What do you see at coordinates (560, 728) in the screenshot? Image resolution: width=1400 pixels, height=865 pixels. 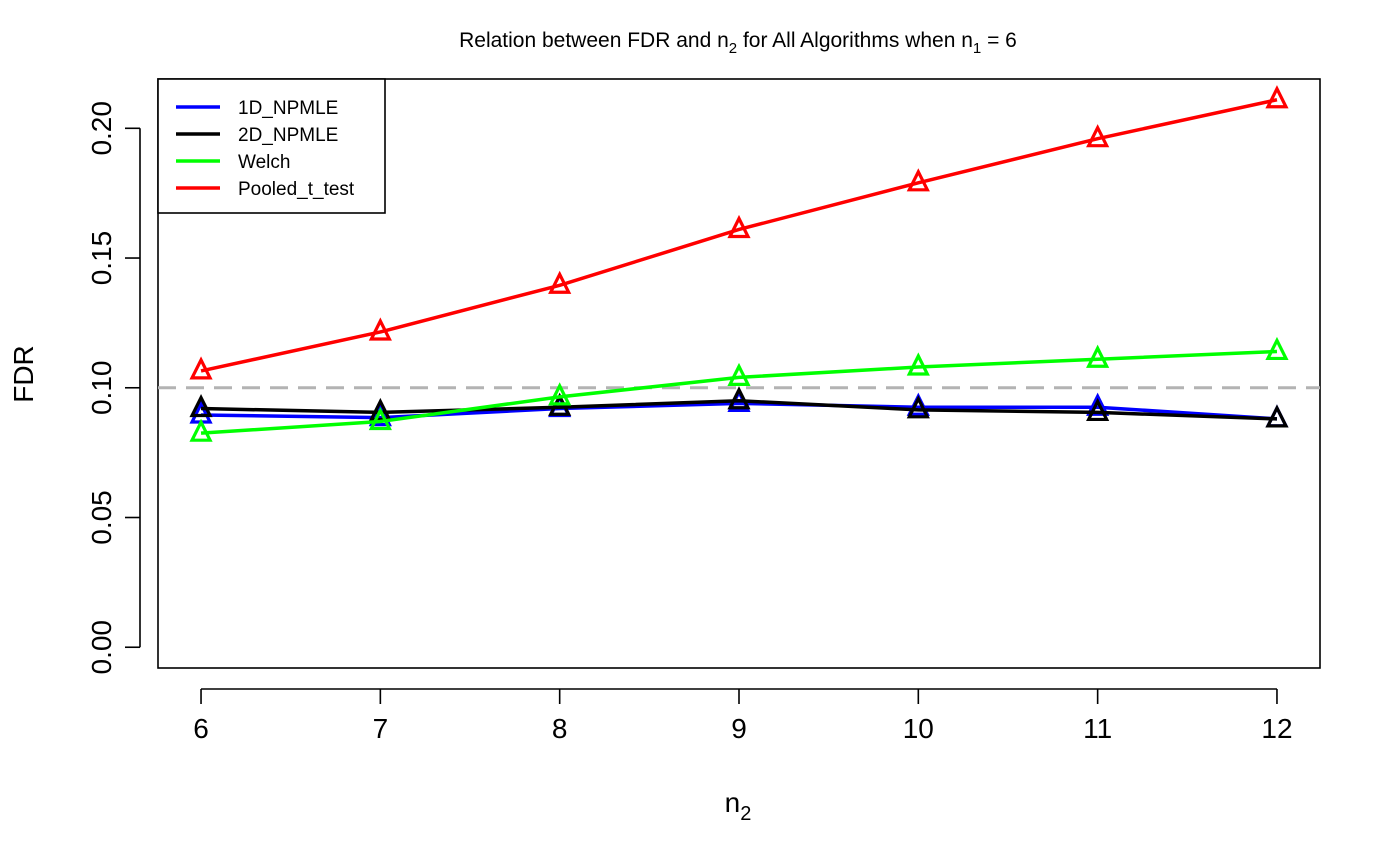 I see `x-tick-label: 8` at bounding box center [560, 728].